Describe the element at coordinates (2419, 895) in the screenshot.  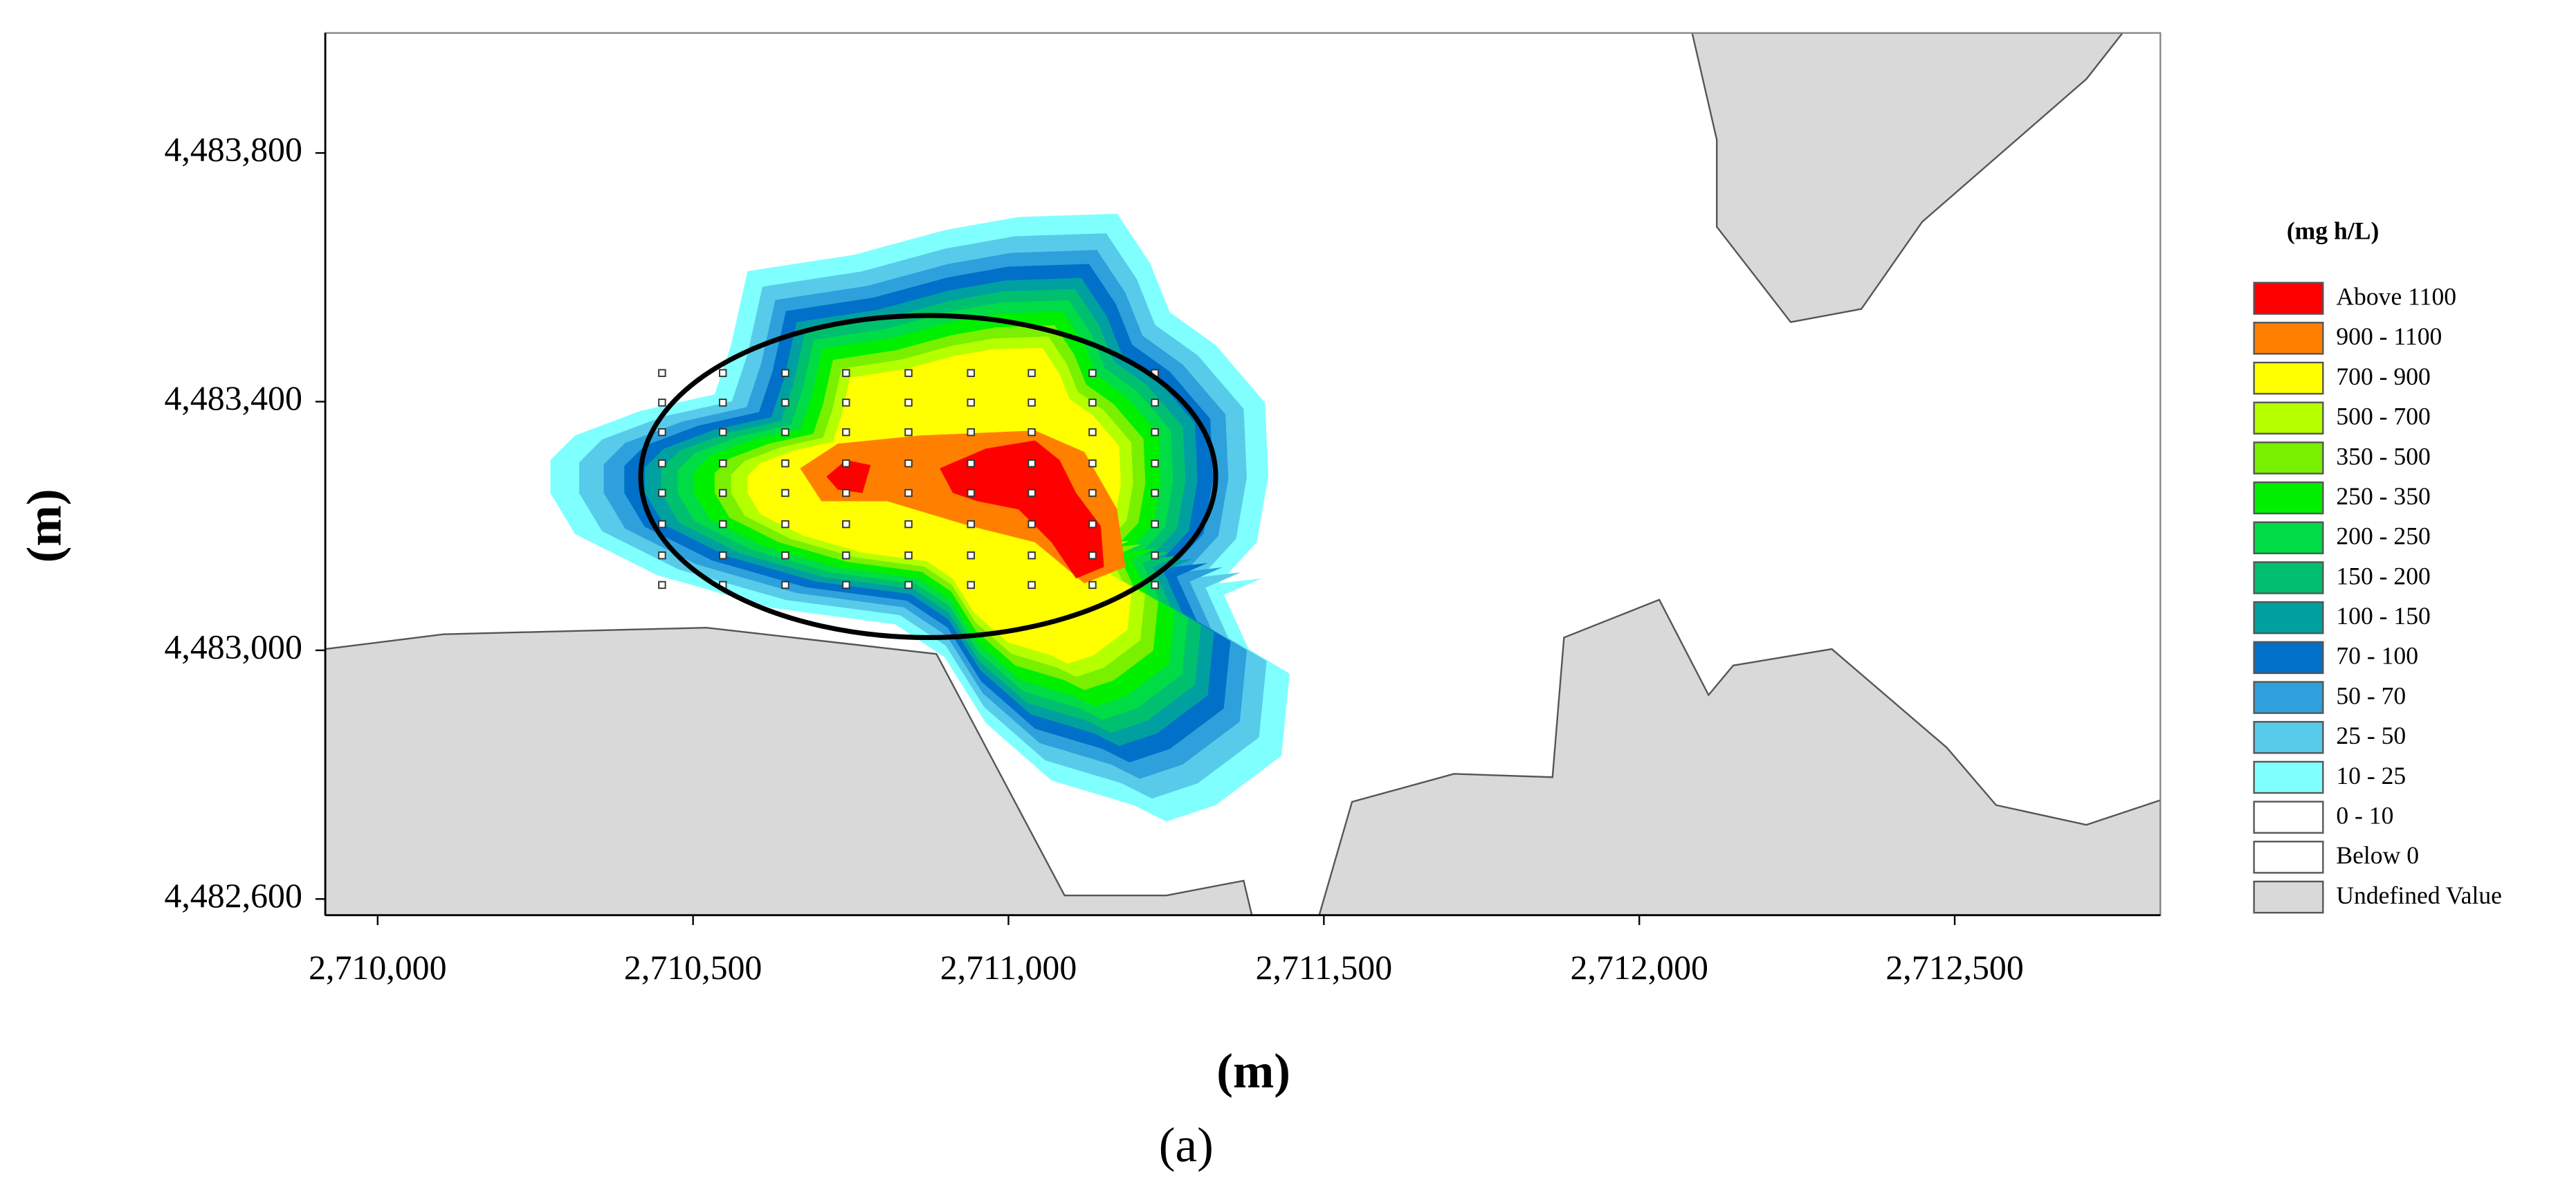
I see `legend-label: Undefined Value` at that location.